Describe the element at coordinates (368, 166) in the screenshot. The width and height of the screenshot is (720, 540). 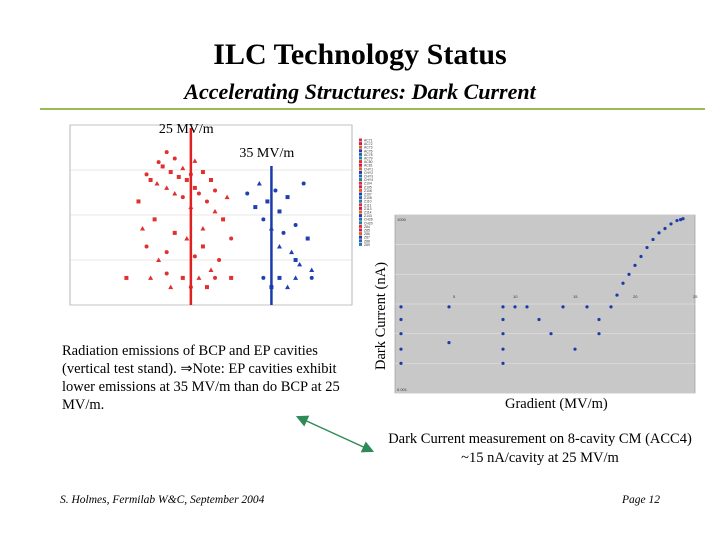
I see `legend-label: AC81` at that location.